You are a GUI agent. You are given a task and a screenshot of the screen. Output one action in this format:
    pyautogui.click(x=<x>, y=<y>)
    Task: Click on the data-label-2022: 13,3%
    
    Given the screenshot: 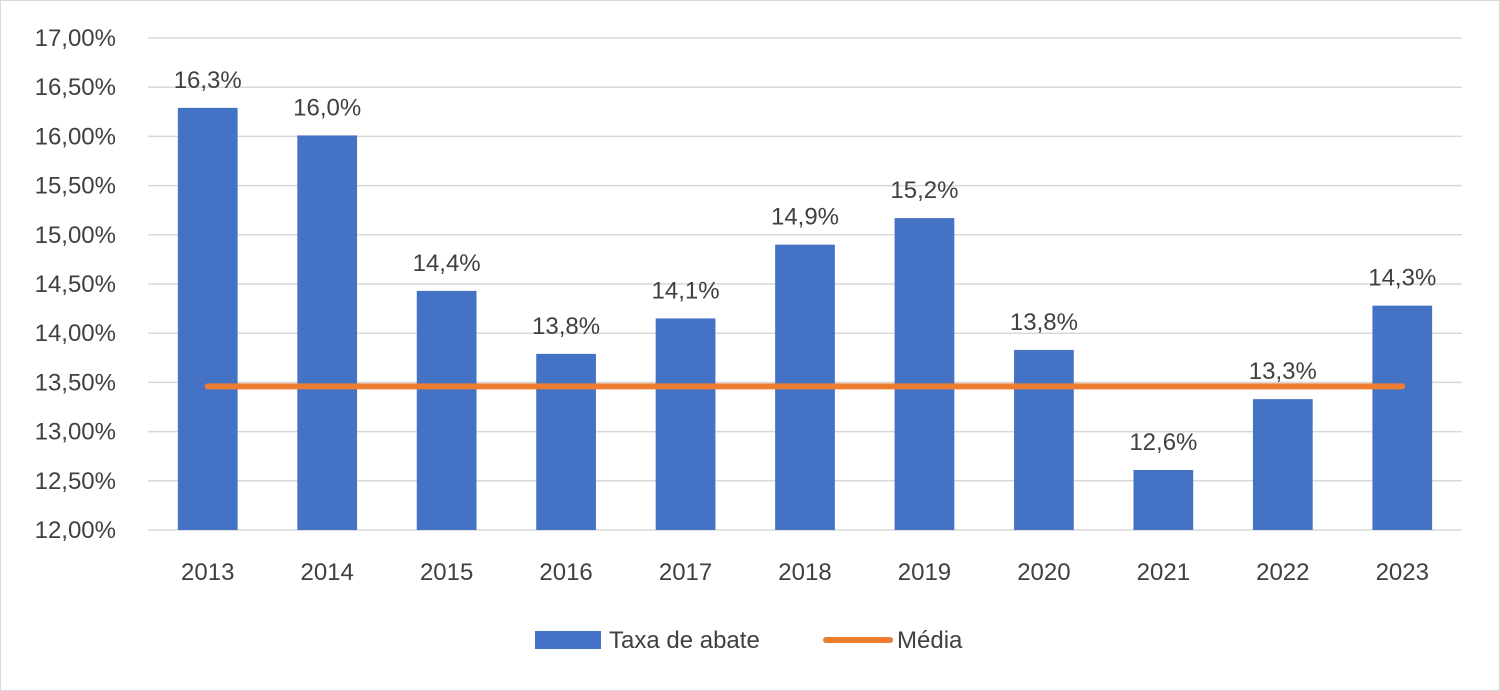 What is the action you would take?
    pyautogui.click(x=1283, y=371)
    